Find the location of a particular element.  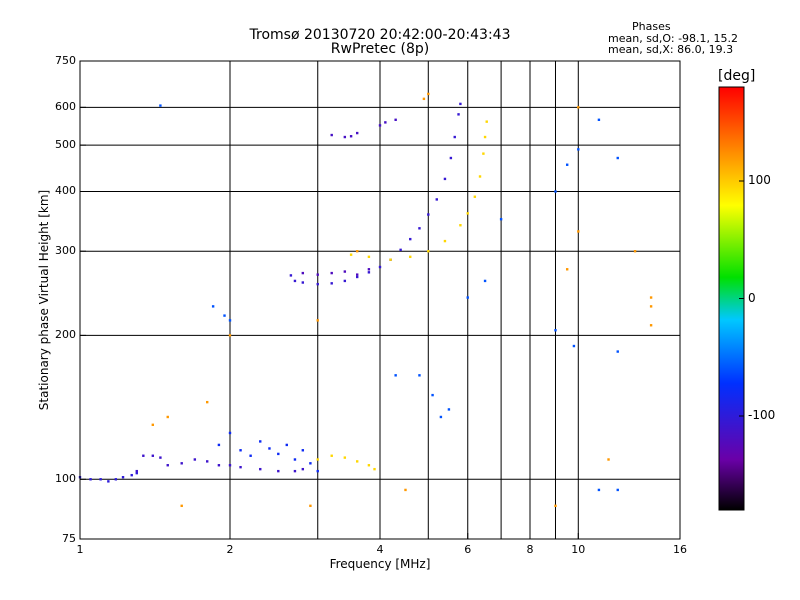

phase-stats-heading: Phases is located at coordinates (651, 26).